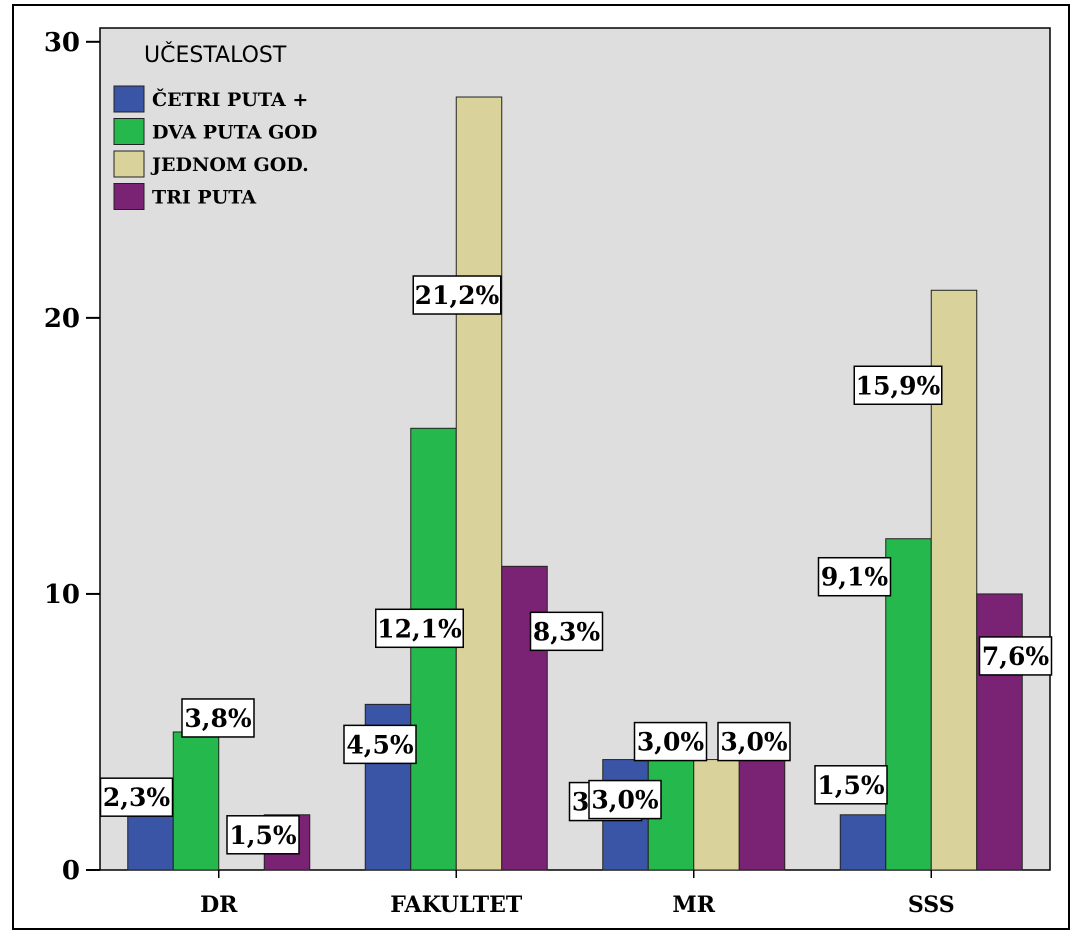 Image resolution: width=1079 pixels, height=938 pixels. I want to click on data-label-text: 7,6%, so click(1015, 656).